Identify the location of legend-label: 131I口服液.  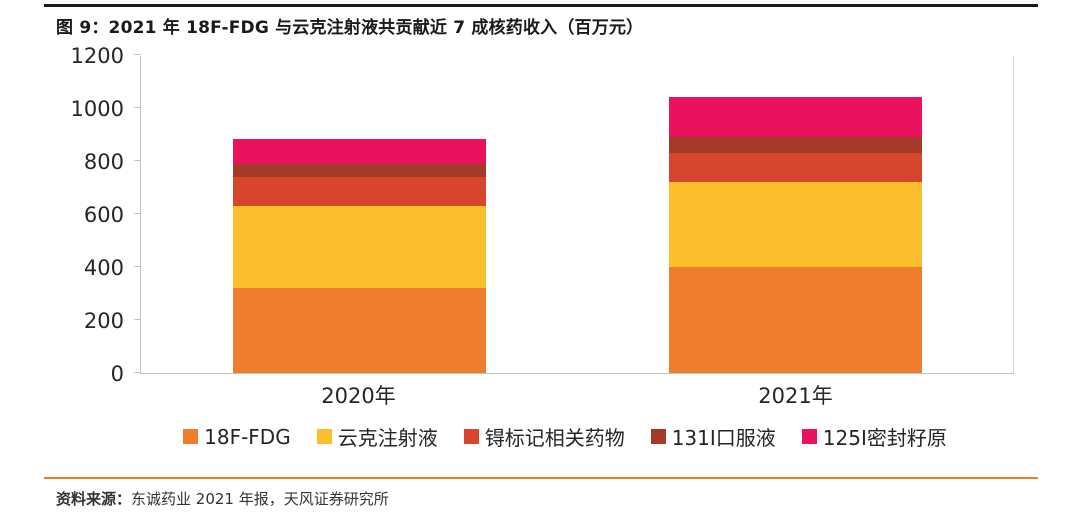
(723, 438).